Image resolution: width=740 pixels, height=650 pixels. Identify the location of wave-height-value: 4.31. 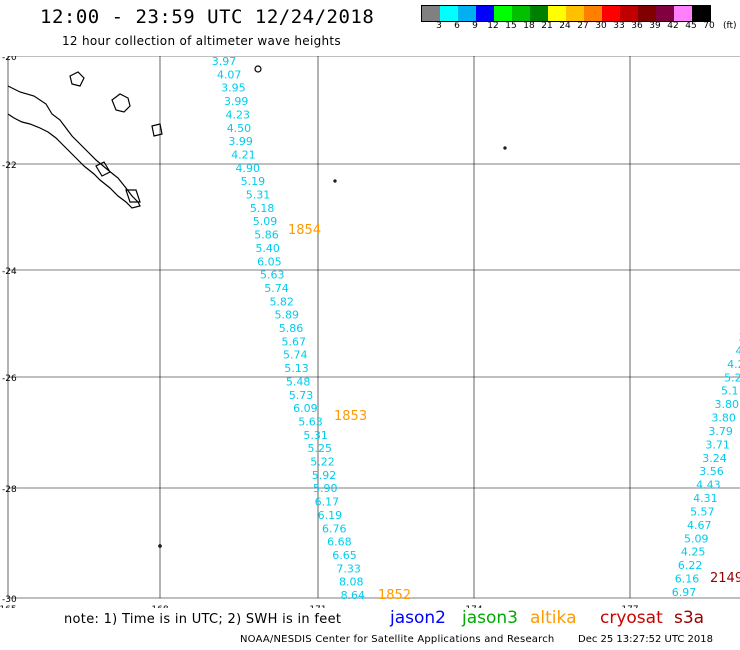
(705, 498).